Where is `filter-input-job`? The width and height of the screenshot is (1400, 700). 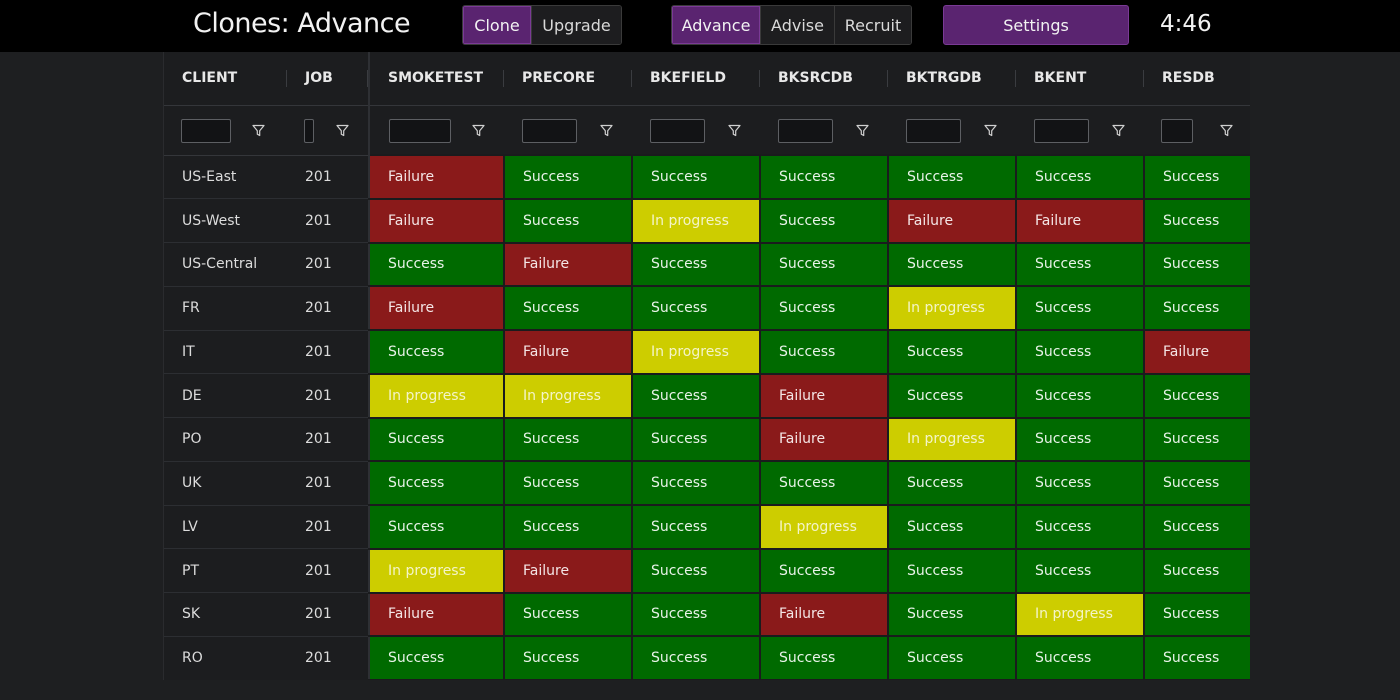 filter-input-job is located at coordinates (309, 130).